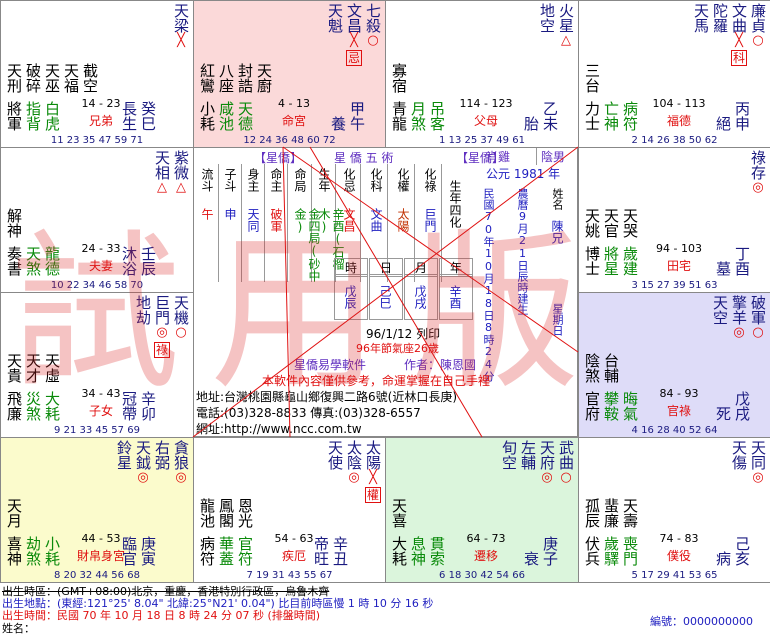 The image size is (770, 636). I want to click on star-column: 天府 ◎, so click(547, 463).